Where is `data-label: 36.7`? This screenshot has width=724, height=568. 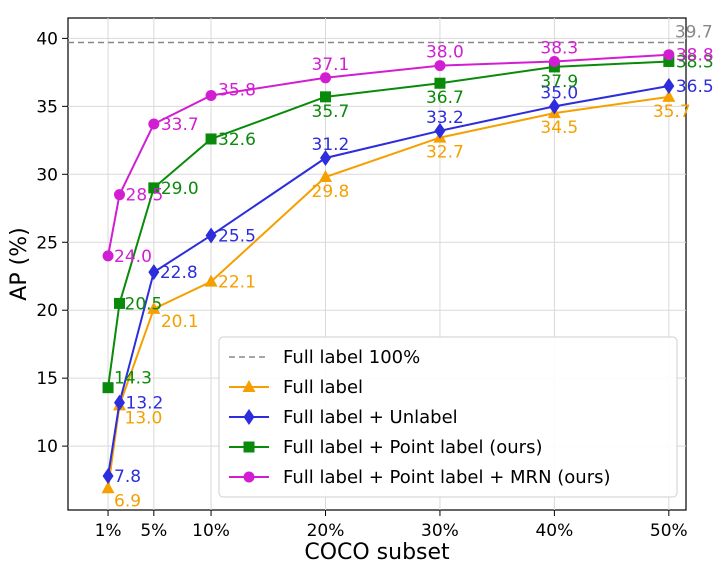
data-label: 36.7 is located at coordinates (445, 98).